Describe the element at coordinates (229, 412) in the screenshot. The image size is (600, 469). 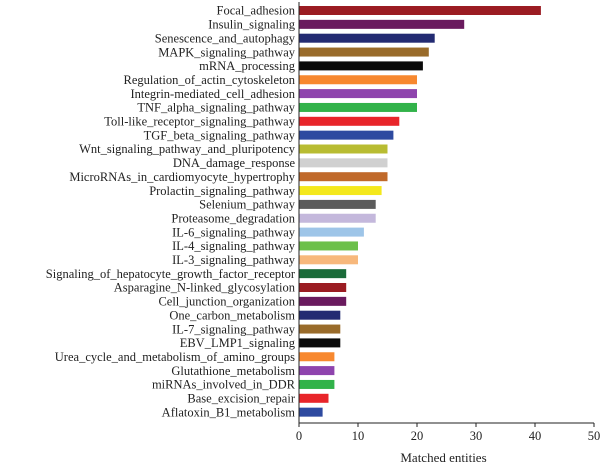
I see `category-label: Aflatoxin_B1_metabolism` at that location.